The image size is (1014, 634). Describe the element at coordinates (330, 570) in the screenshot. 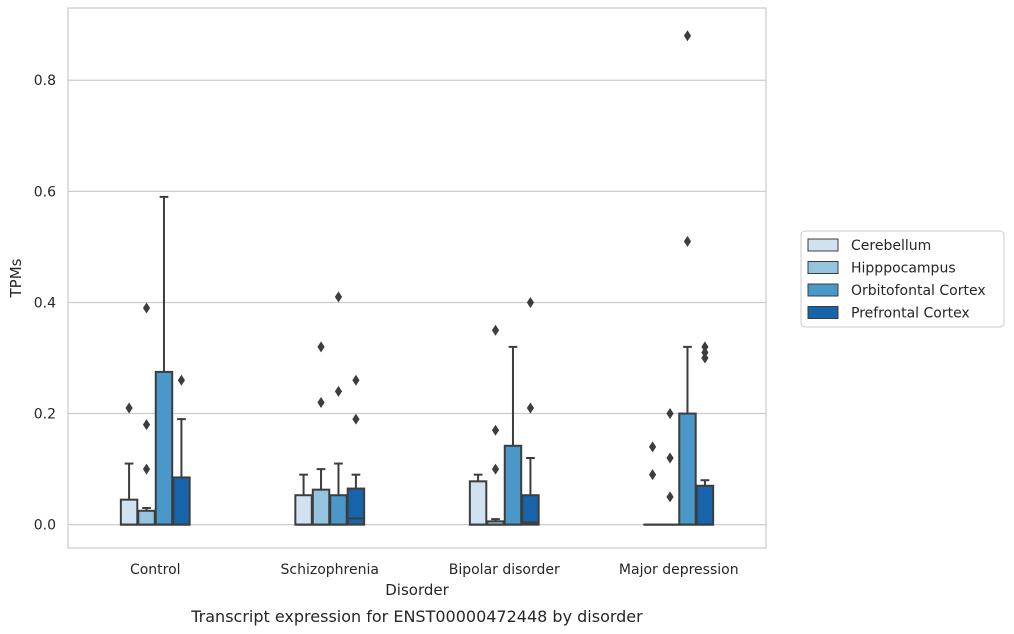

I see `x-tick-label: Schizophrenia` at that location.